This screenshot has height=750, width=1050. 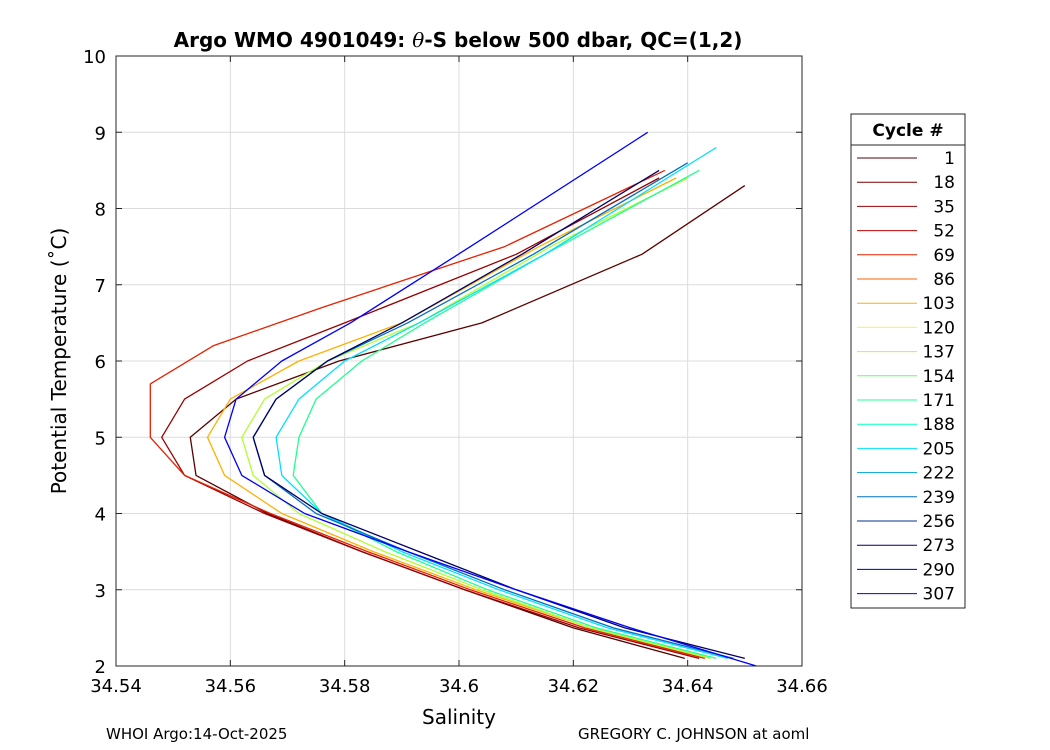 What do you see at coordinates (939, 401) in the screenshot?
I see `legend-label-171: 171` at bounding box center [939, 401].